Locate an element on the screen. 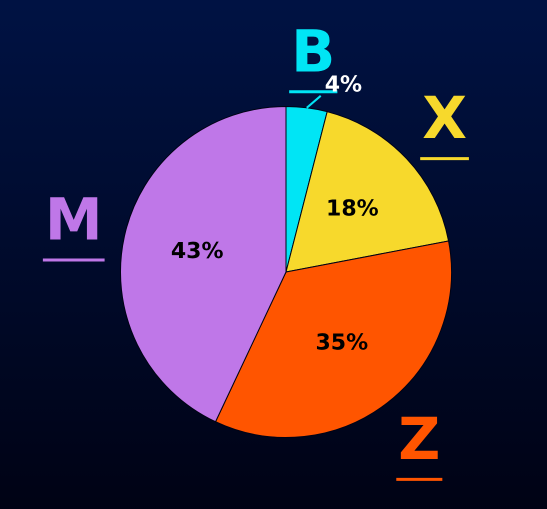 Image resolution: width=547 pixels, height=509 pixels. slice-label: M is located at coordinates (73, 220).